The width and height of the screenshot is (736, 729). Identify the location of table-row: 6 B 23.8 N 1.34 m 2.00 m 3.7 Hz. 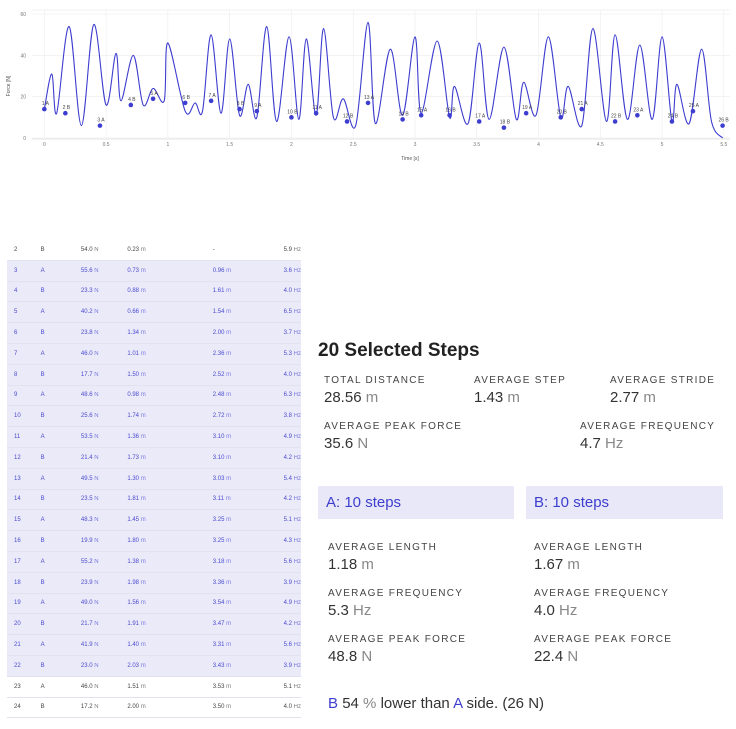
(154, 333).